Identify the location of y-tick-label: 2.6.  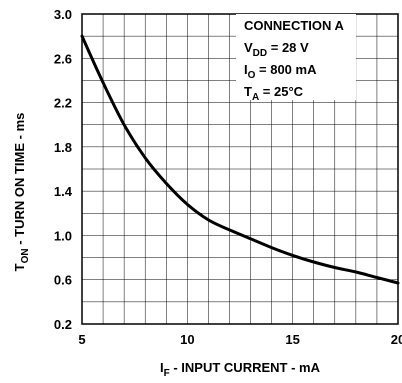
(63, 58).